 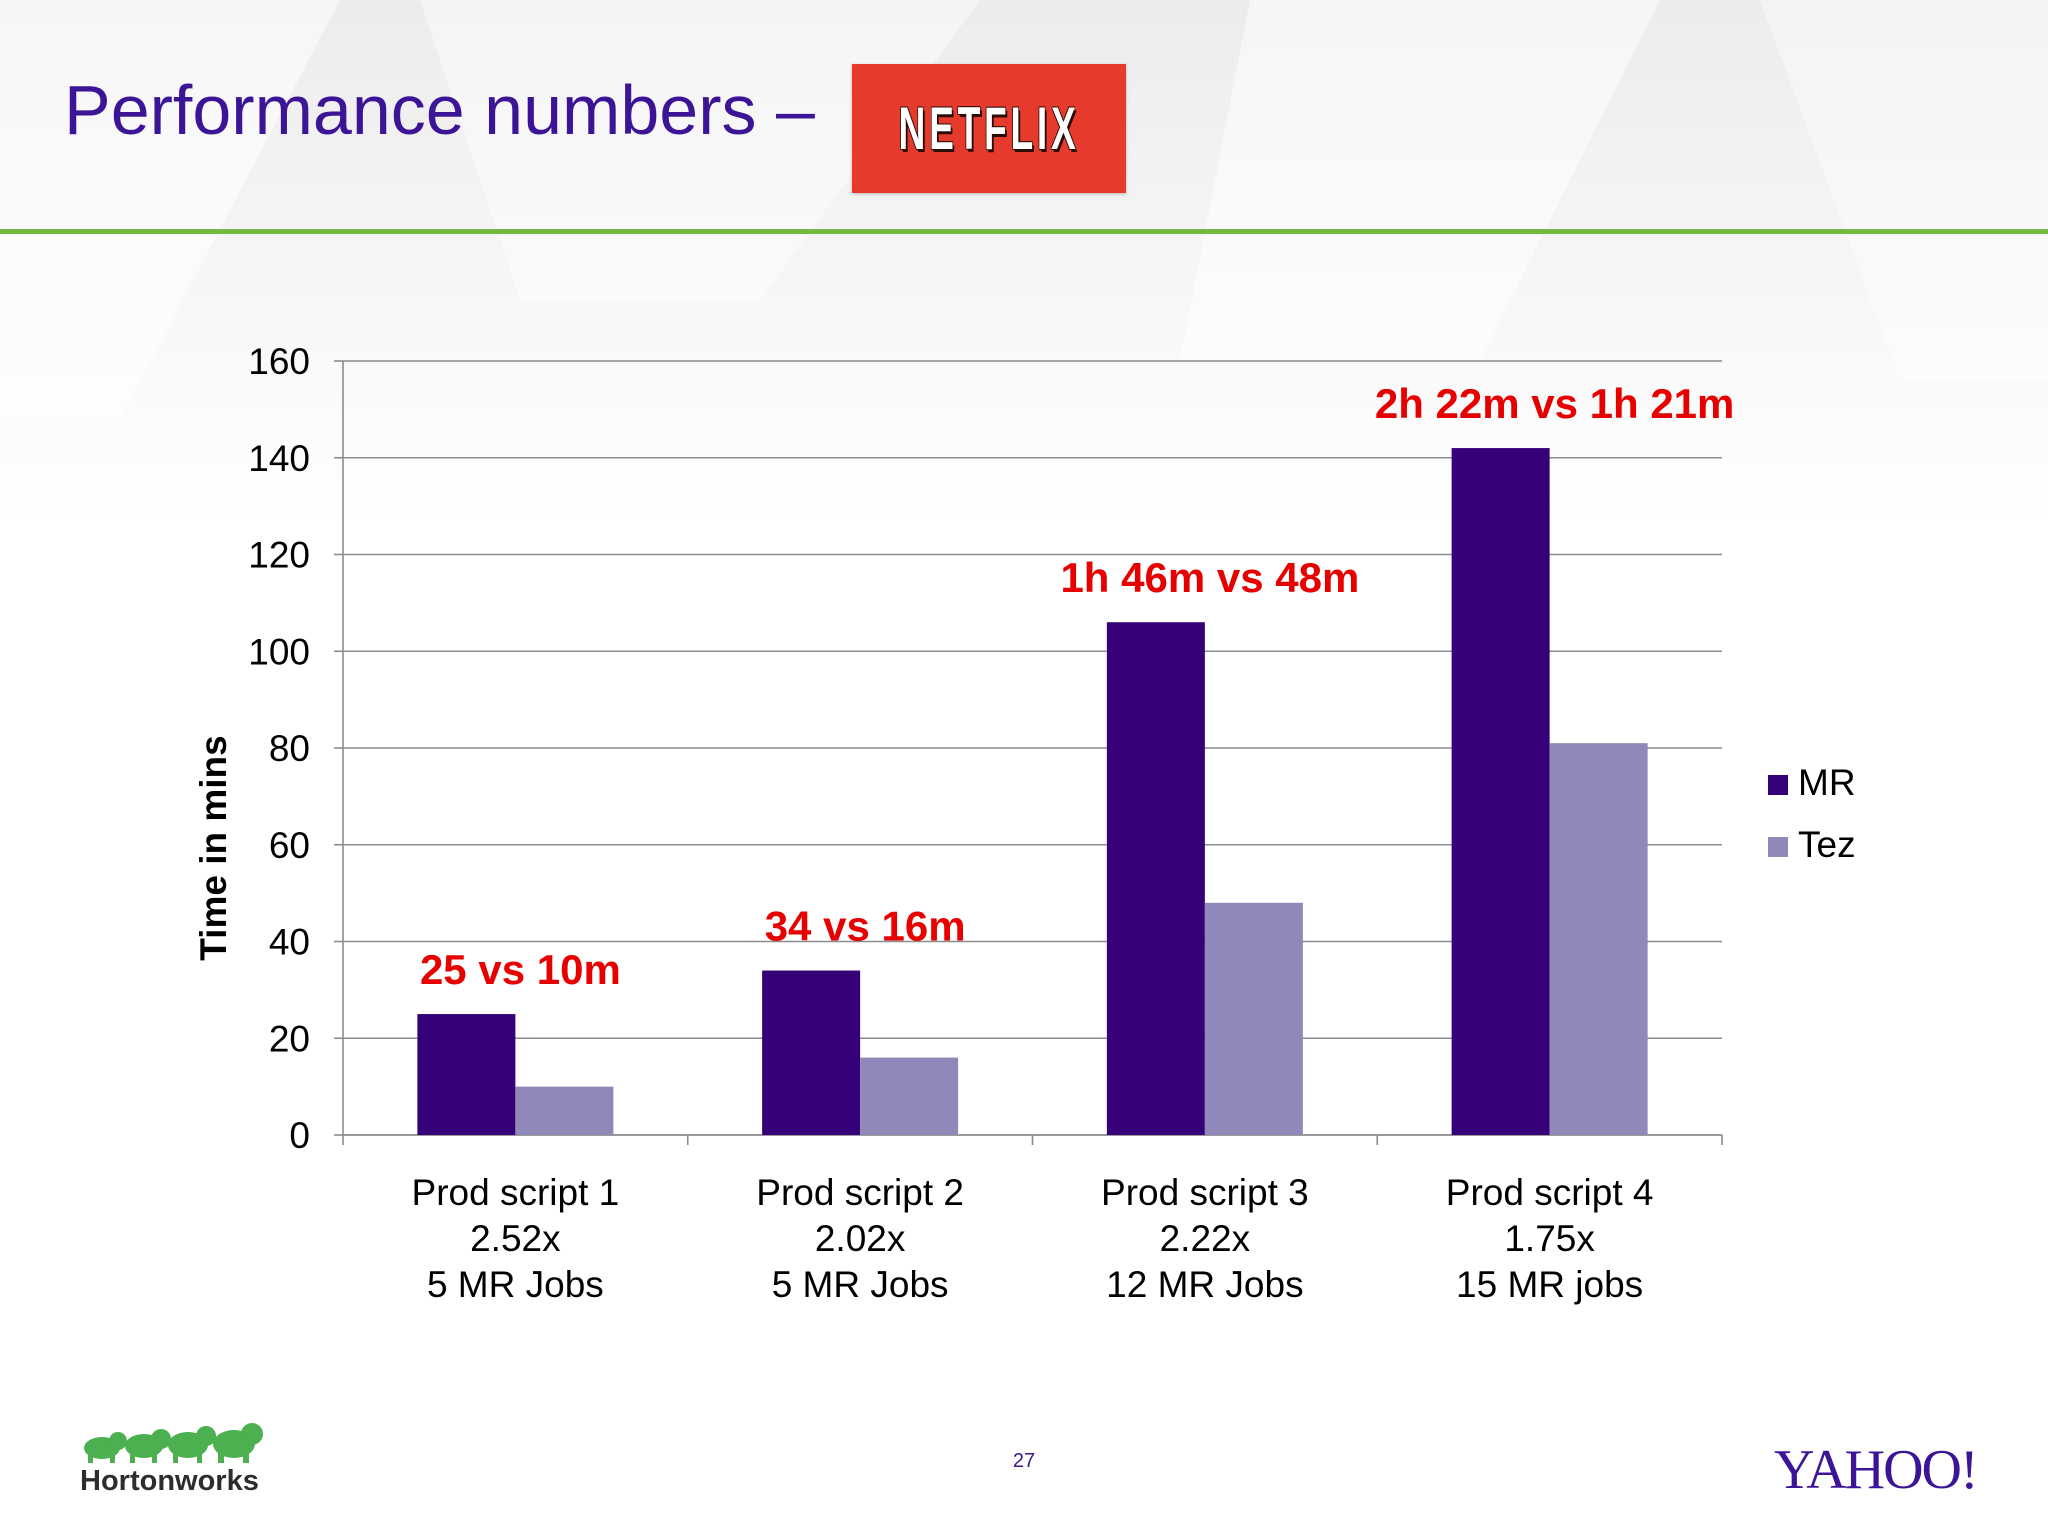 I want to click on y-axis-title: Time in mins, so click(x=213, y=848).